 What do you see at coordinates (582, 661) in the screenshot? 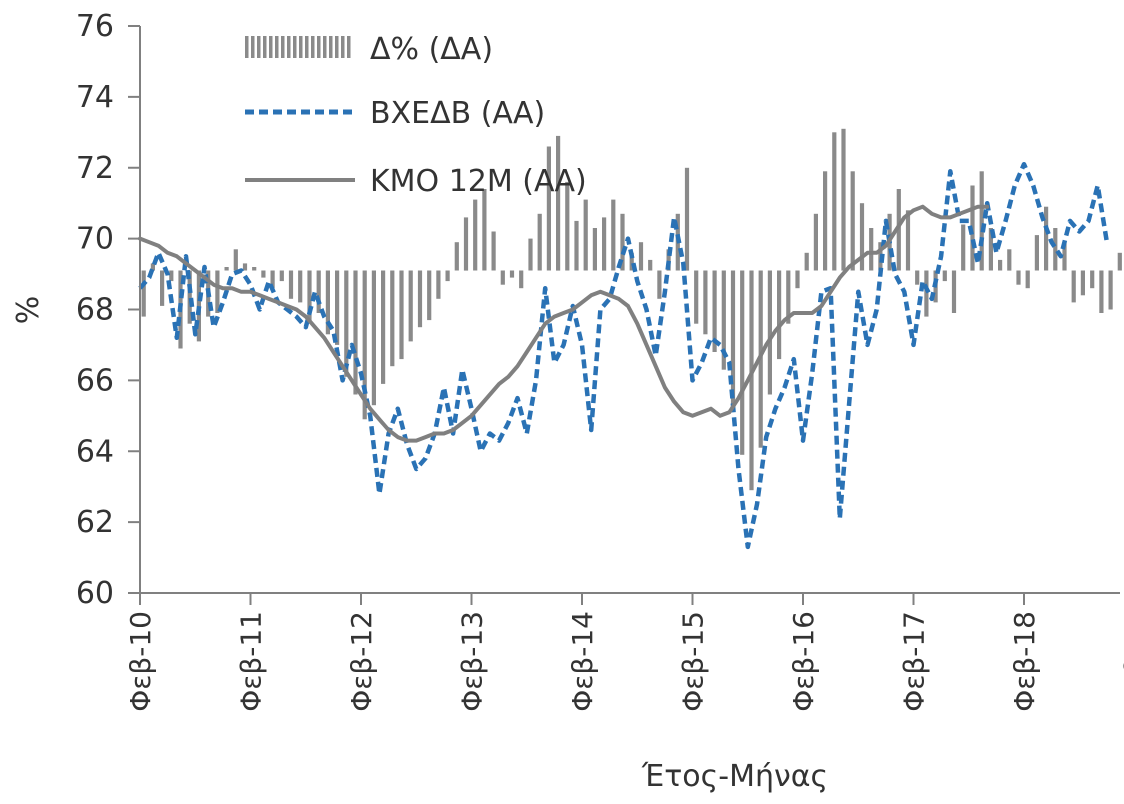
I see `x-tick-label: Φεβ-14` at bounding box center [582, 661].